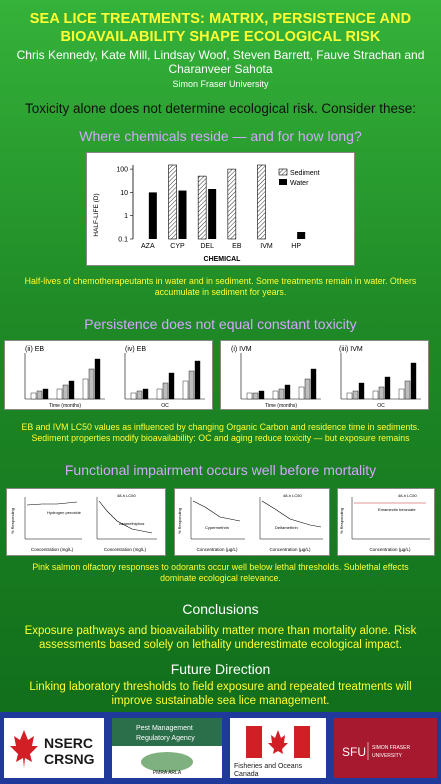 The height and width of the screenshot is (784, 441). I want to click on dfo-logo: Fisheries and Oceans Canada, so click(278, 748).